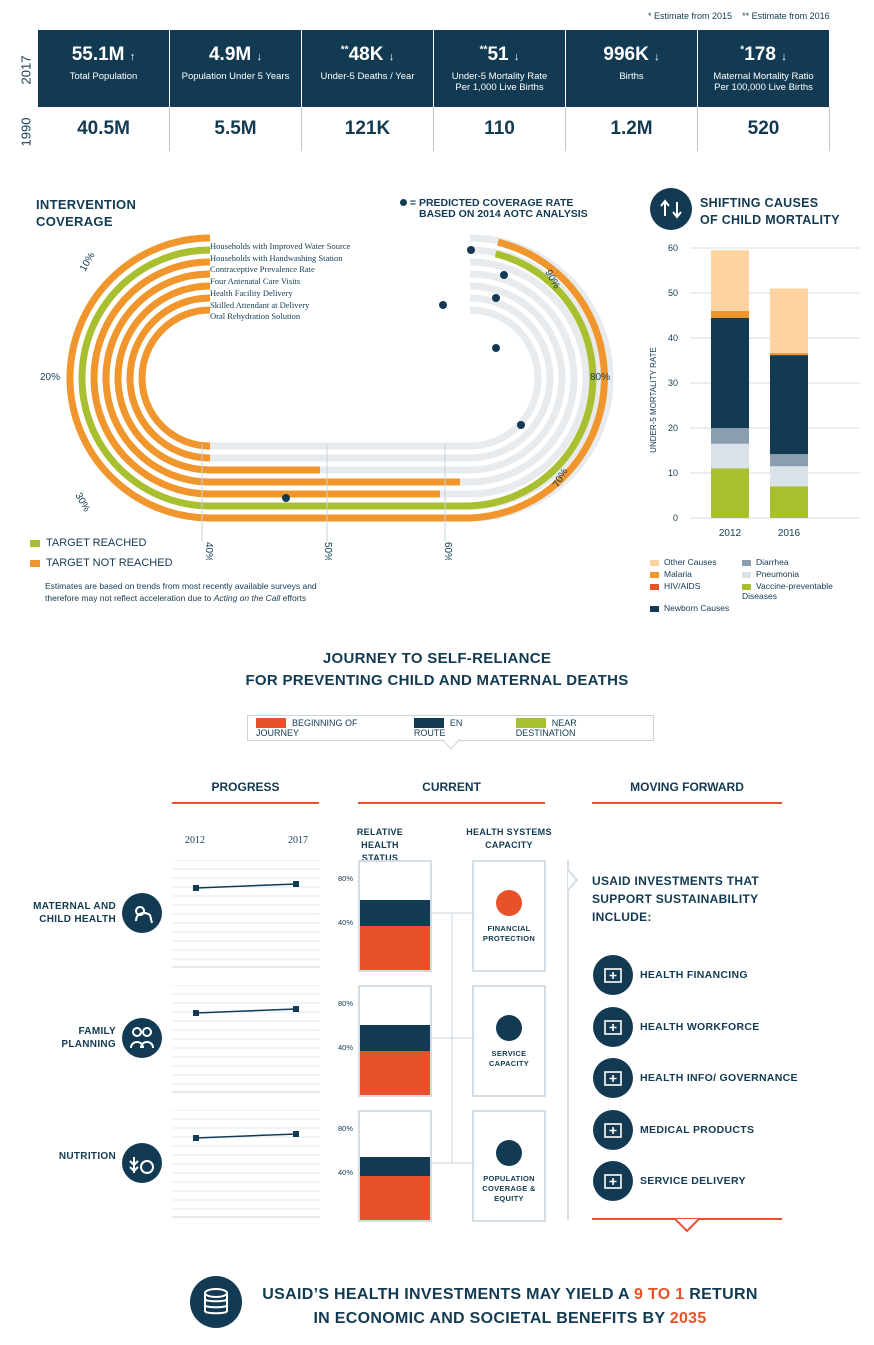 The width and height of the screenshot is (874, 1345). Describe the element at coordinates (380, 838) in the screenshot. I see `rel-status-line1: RELATIVE HEALTH` at that location.